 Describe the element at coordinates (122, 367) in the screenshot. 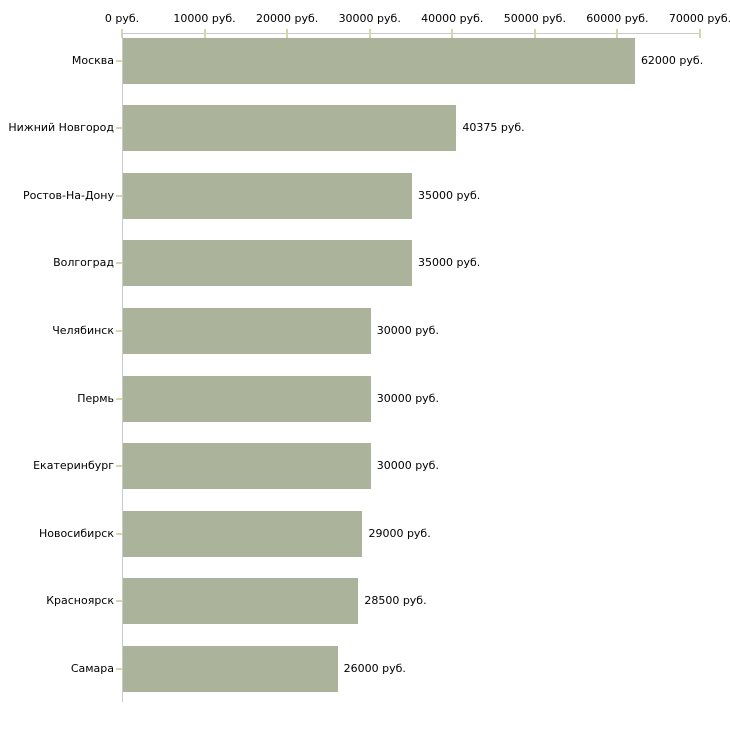

I see `y-axis-line` at that location.